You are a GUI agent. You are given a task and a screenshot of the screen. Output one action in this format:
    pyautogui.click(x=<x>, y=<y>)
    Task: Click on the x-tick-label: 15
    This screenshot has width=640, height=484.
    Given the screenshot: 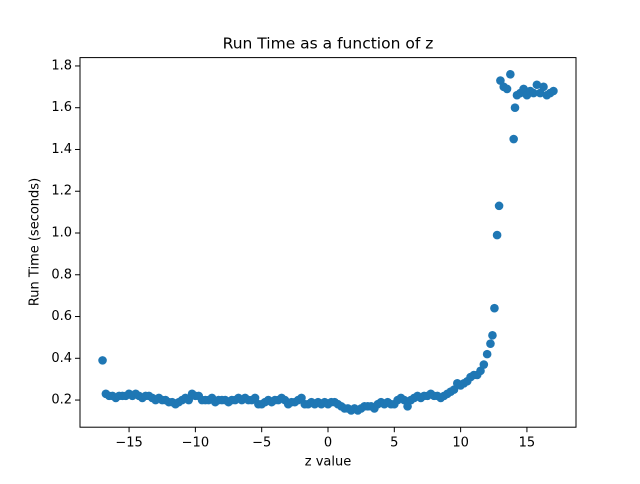 What is the action you would take?
    pyautogui.click(x=527, y=443)
    